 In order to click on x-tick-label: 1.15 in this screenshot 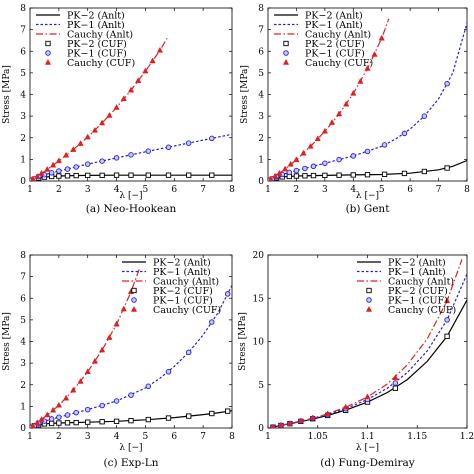, I will do `click(417, 437)`.